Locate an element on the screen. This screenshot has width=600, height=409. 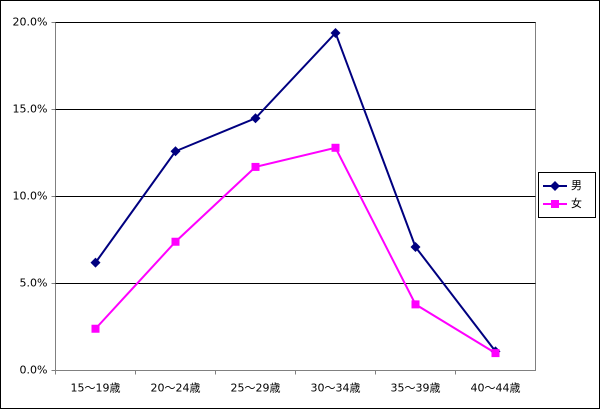
x-tick-label: 35～39歳 is located at coordinates (416, 388).